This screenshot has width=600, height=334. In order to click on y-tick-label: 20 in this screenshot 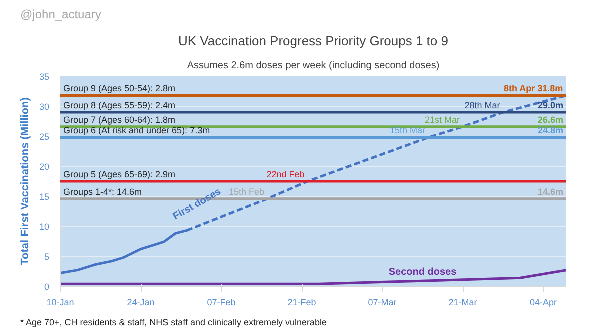, I will do `click(44, 167)`.